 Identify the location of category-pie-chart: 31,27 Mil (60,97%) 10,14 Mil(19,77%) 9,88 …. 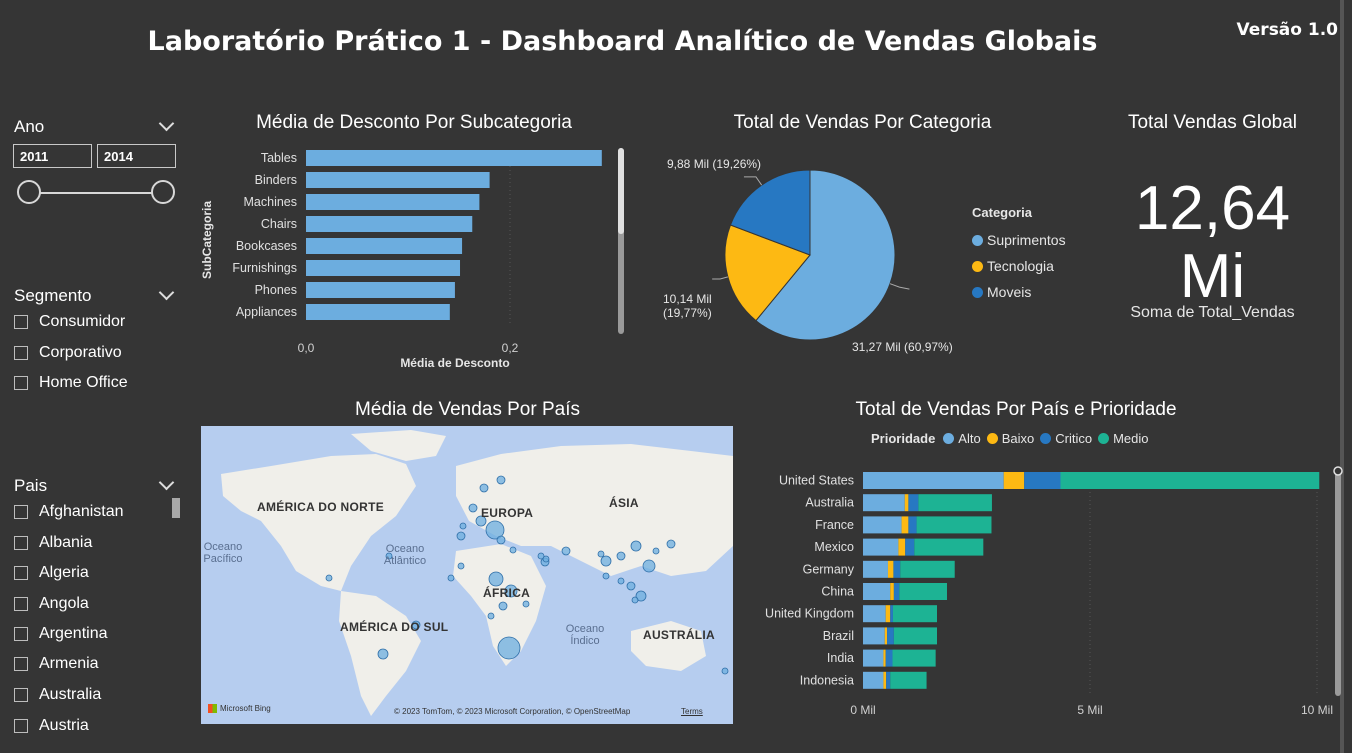
(815, 255).